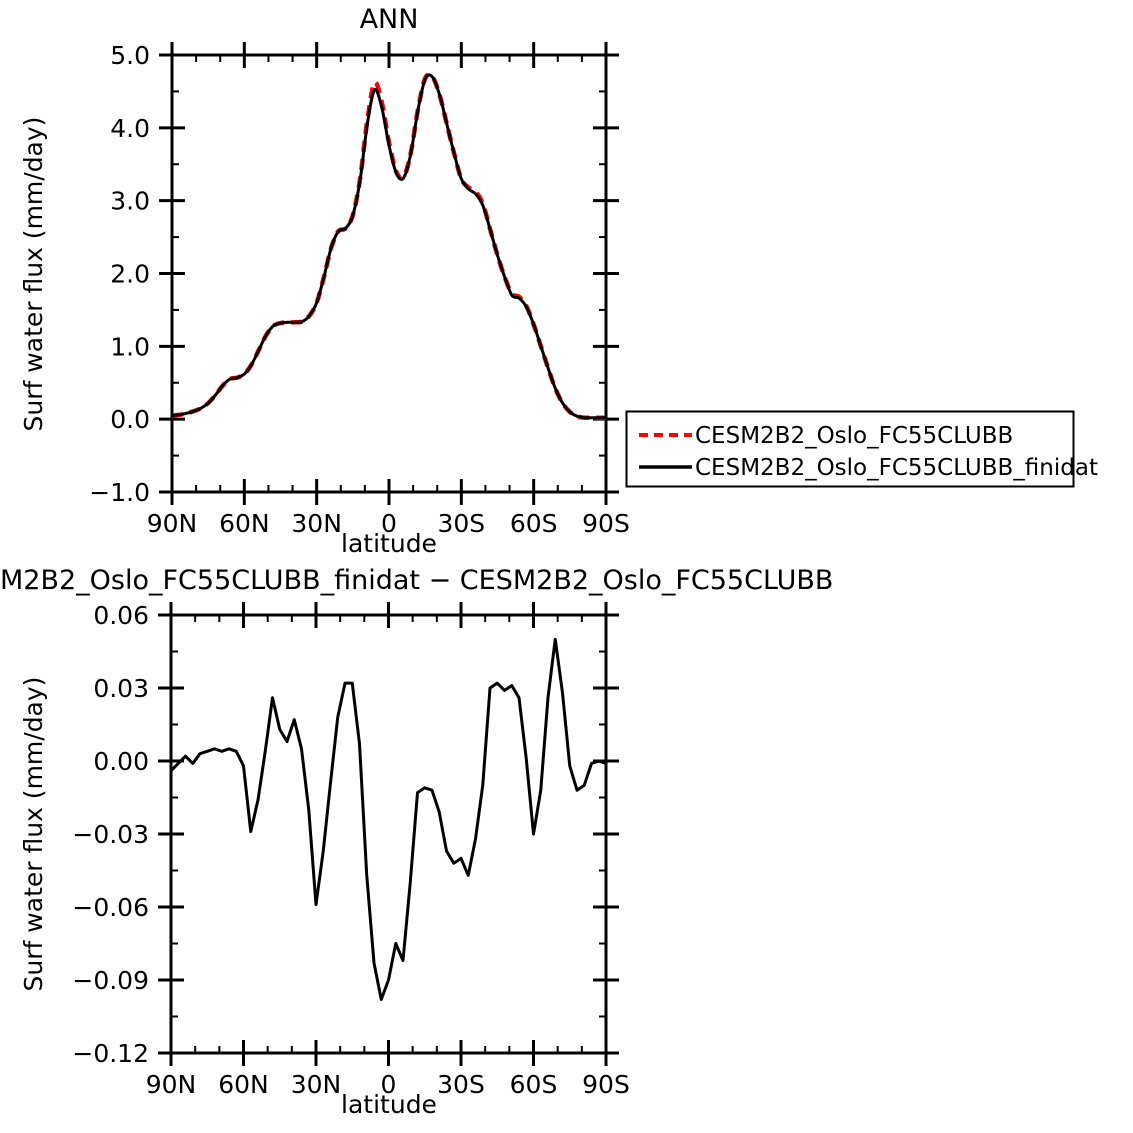  Describe the element at coordinates (121, 615) in the screenshot. I see `y-tick-label: 0.06` at that location.